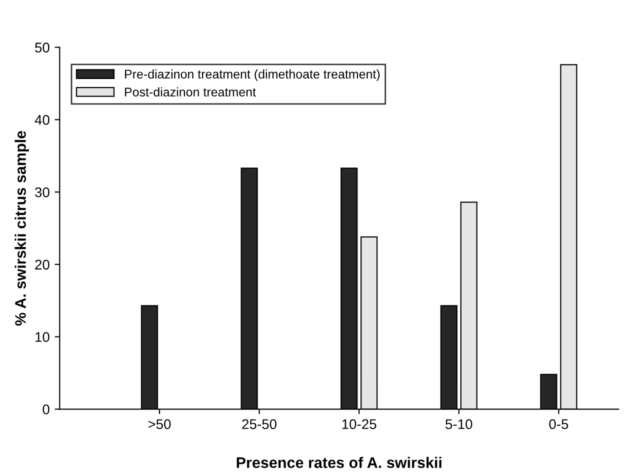 This screenshot has height=473, width=628. Describe the element at coordinates (190, 91) in the screenshot. I see `legend-label: Post-diazinon treatment` at that location.